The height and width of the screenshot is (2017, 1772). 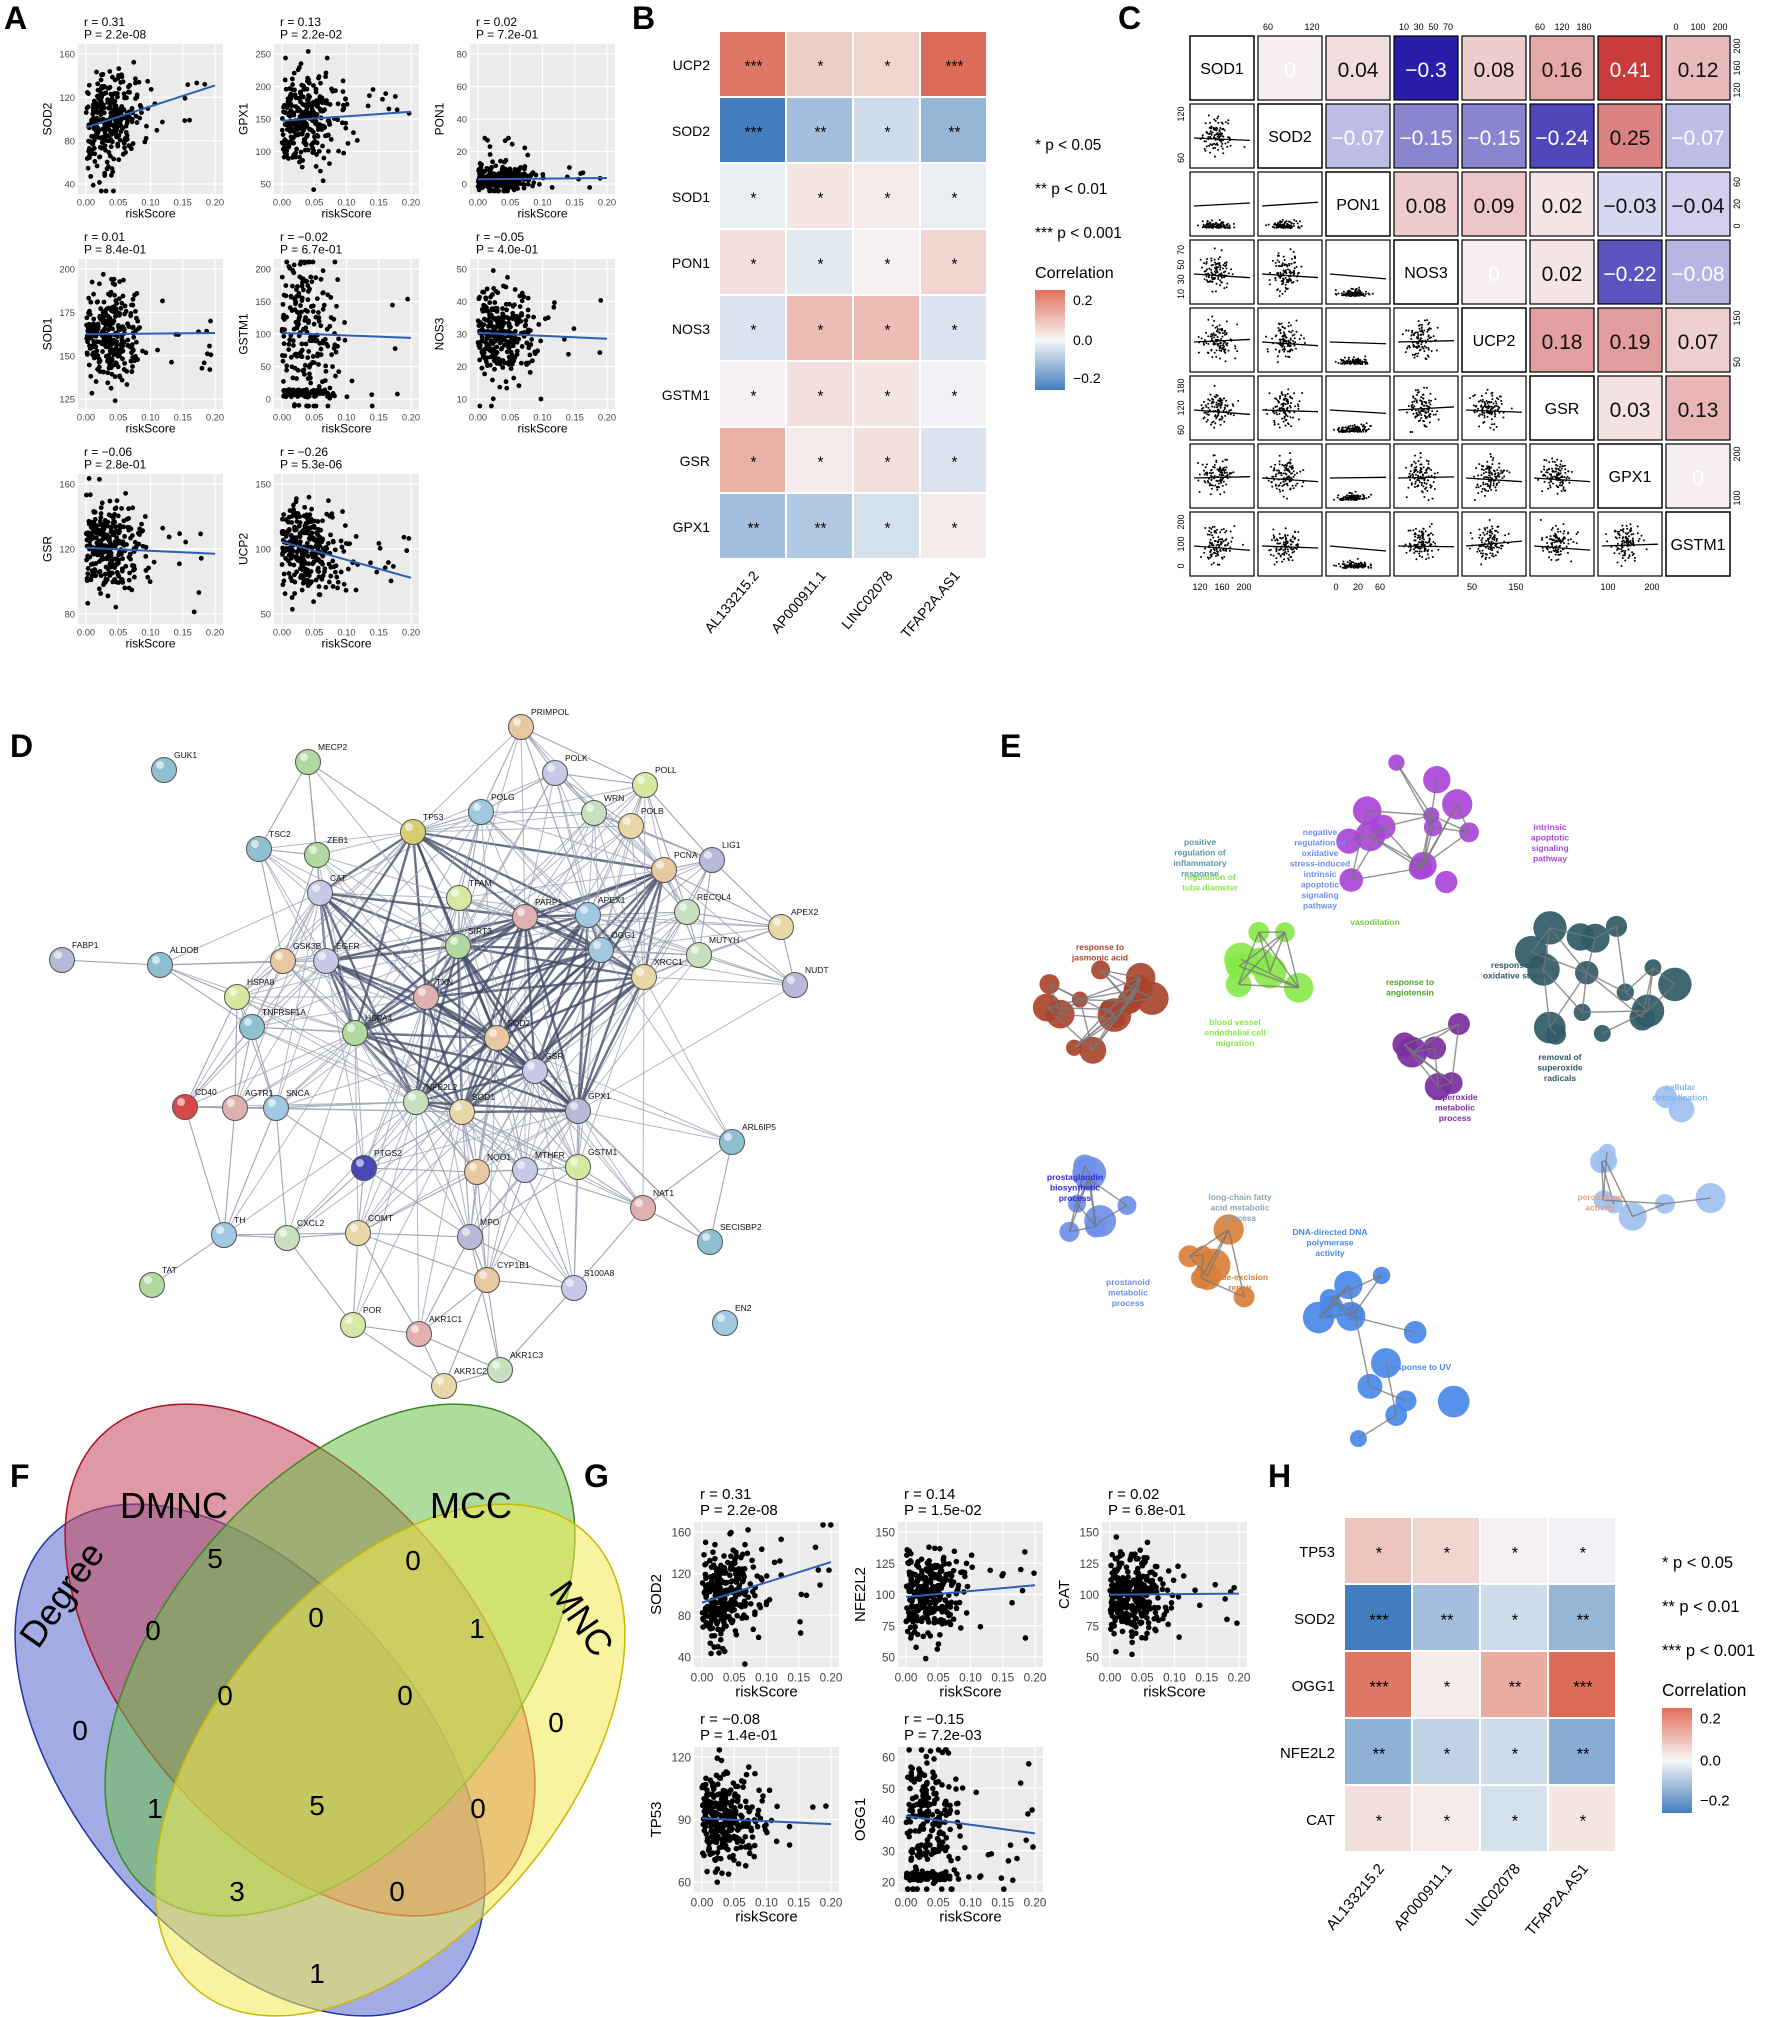 What do you see at coordinates (930, 604) in the screenshot?
I see `column-label: TFAP2A.AS1` at bounding box center [930, 604].